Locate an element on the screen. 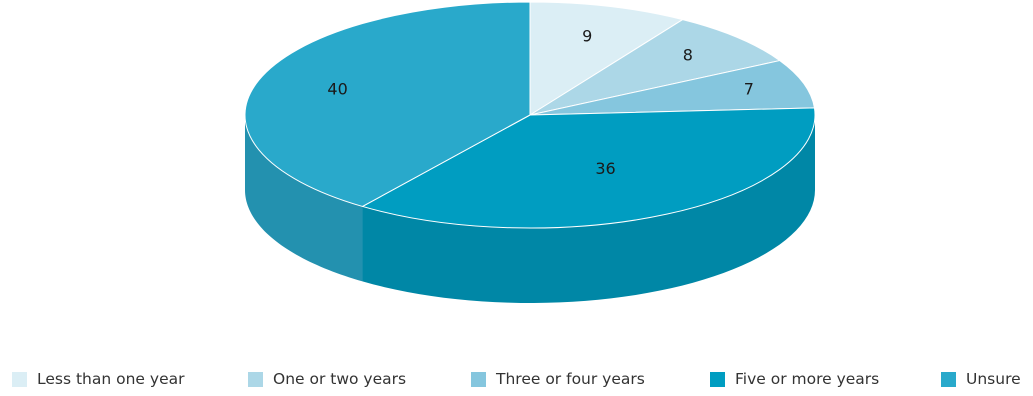 The image size is (1033, 396). legend-label-unsure: Unsure is located at coordinates (993, 379).